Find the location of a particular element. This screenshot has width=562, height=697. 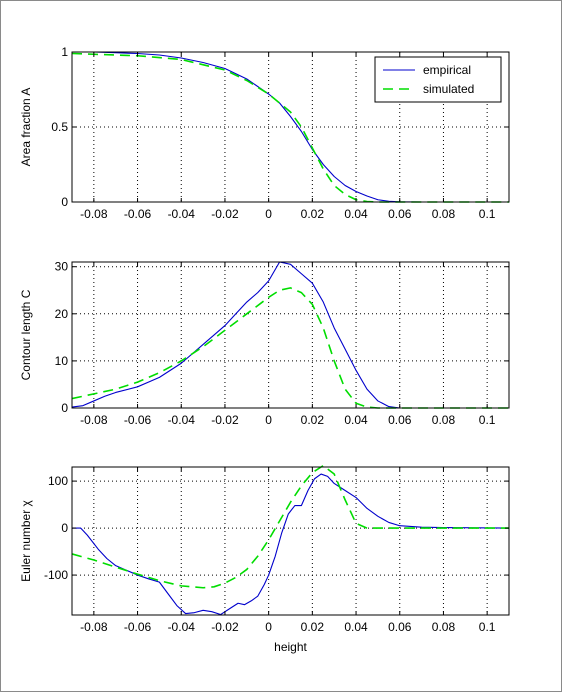

legend-label-simulated: simulated is located at coordinates (448, 89).